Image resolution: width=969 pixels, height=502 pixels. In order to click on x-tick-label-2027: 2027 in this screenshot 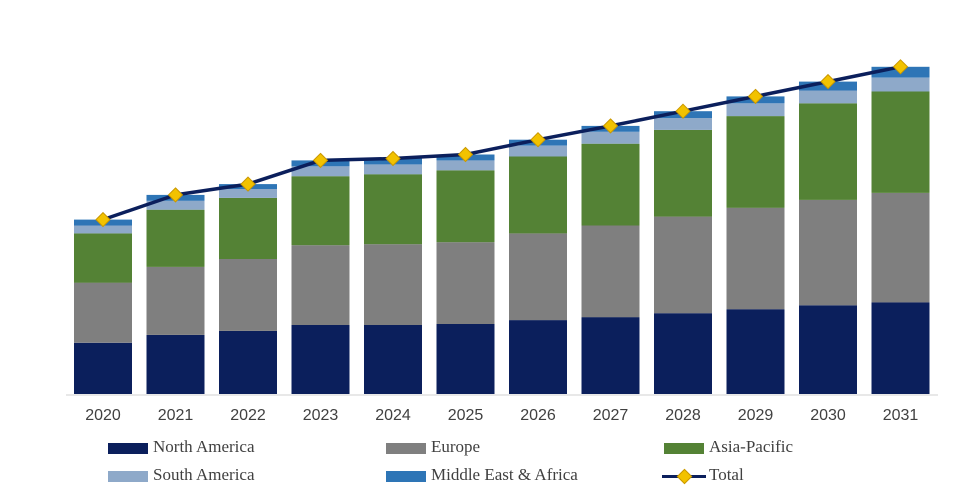, I will do `click(611, 415)`.